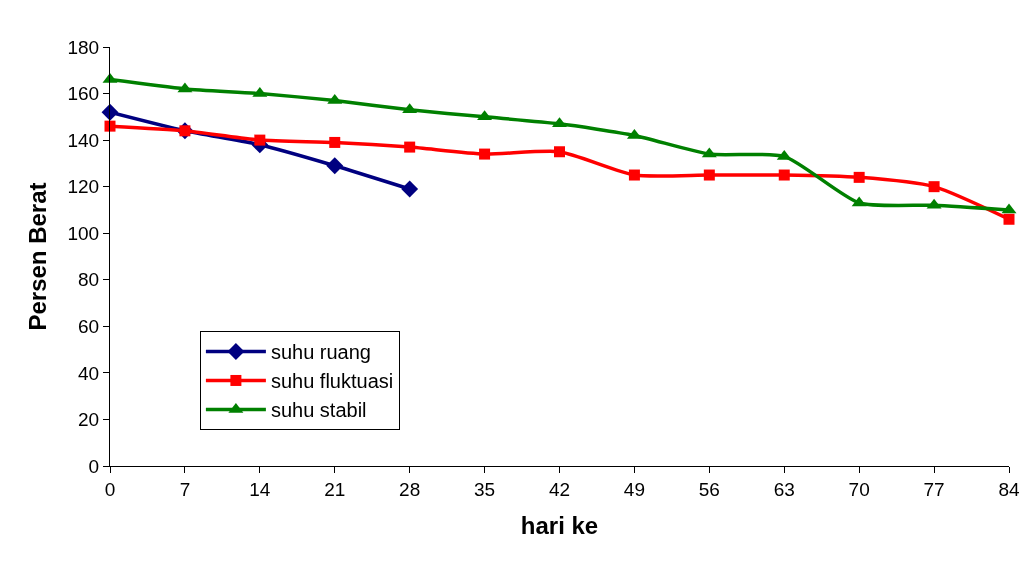 Image resolution: width=1032 pixels, height=571 pixels. What do you see at coordinates (859, 489) in the screenshot?
I see `x-tick-label: 70` at bounding box center [859, 489].